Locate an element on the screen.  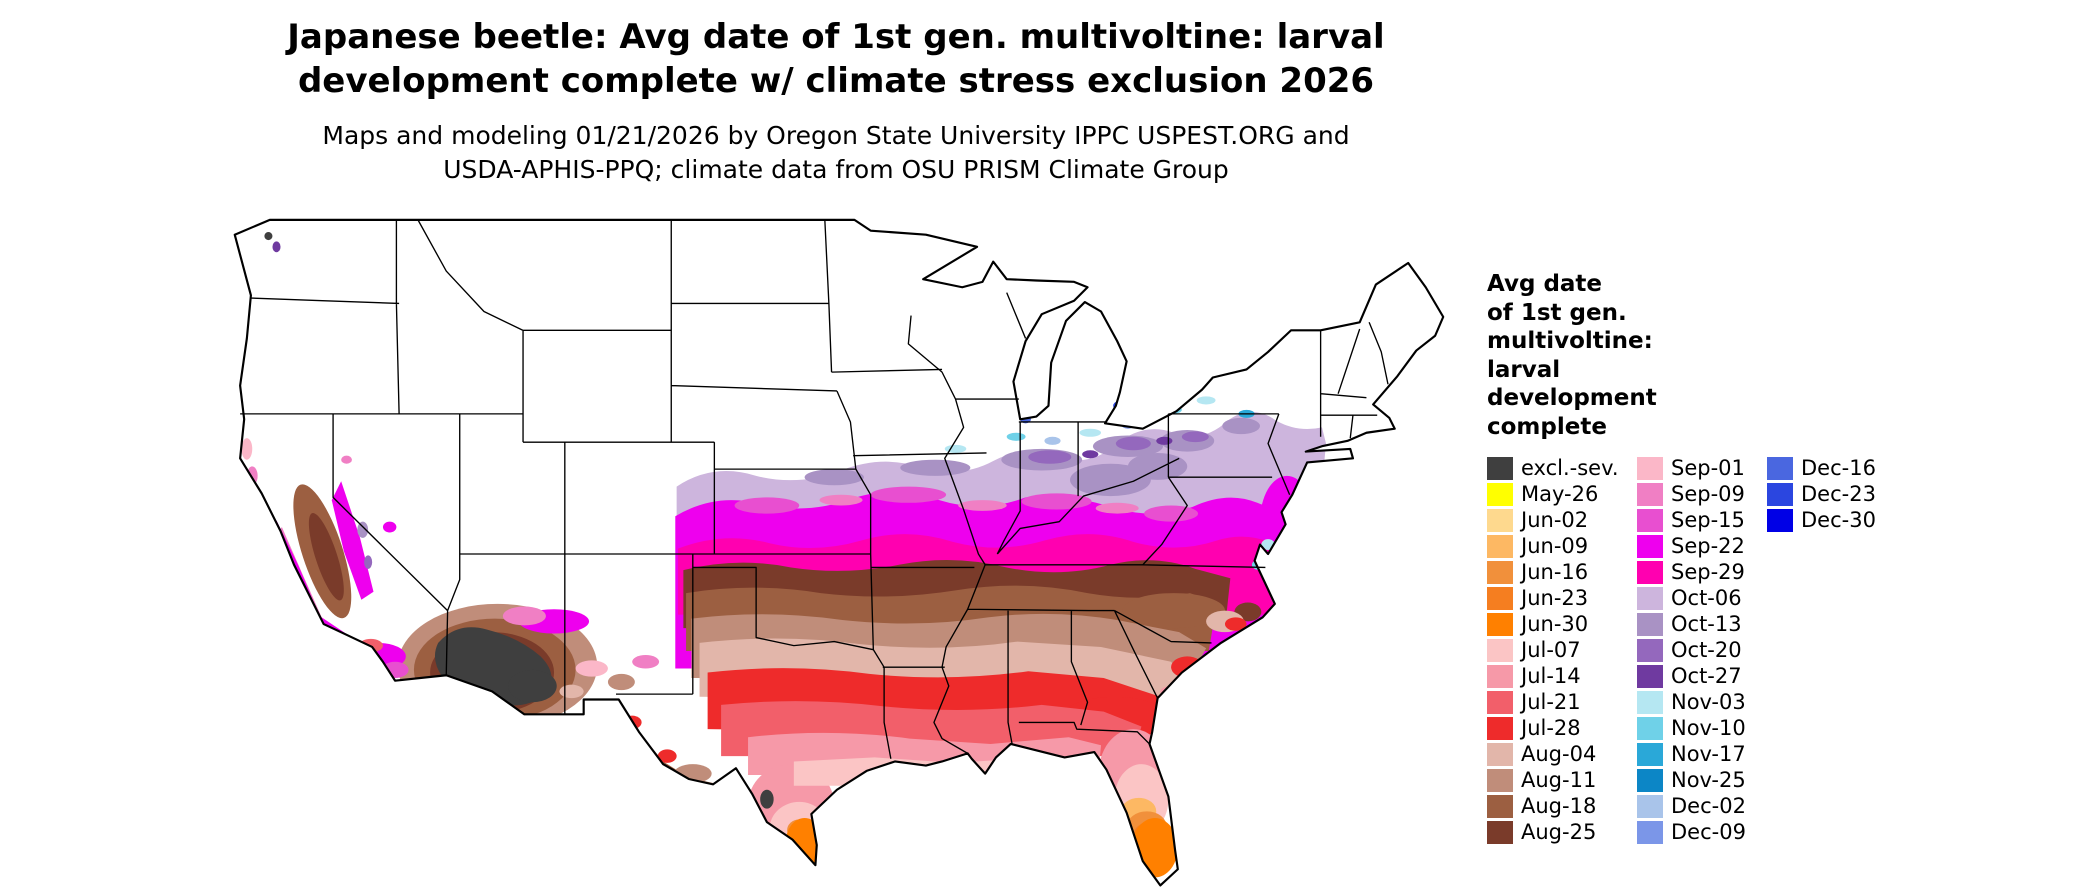
legend-item: Dec-30 is located at coordinates (1821, 520).